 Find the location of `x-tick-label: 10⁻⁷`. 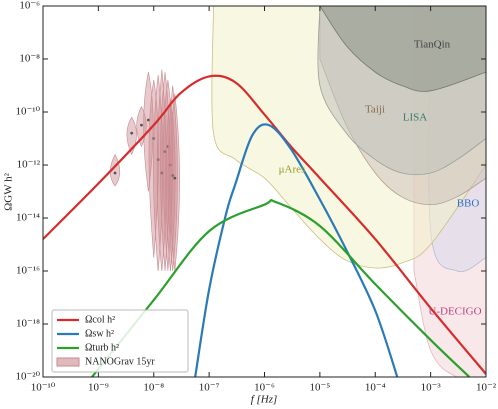

x-tick-label: 10⁻⁷ is located at coordinates (209, 388).